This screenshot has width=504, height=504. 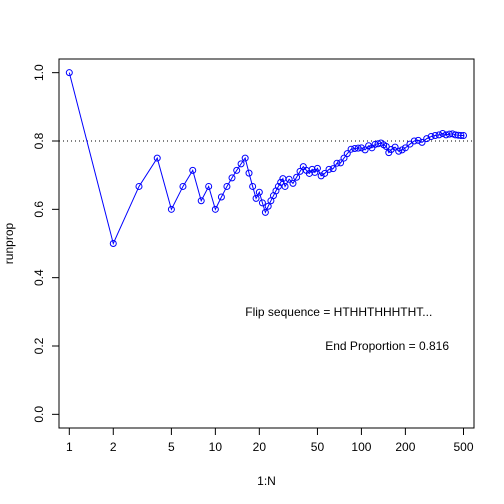 What do you see at coordinates (45, 243) in the screenshot?
I see `y-axis: 0.0 0.2 0.4 0.6 0.8 1.0` at bounding box center [45, 243].